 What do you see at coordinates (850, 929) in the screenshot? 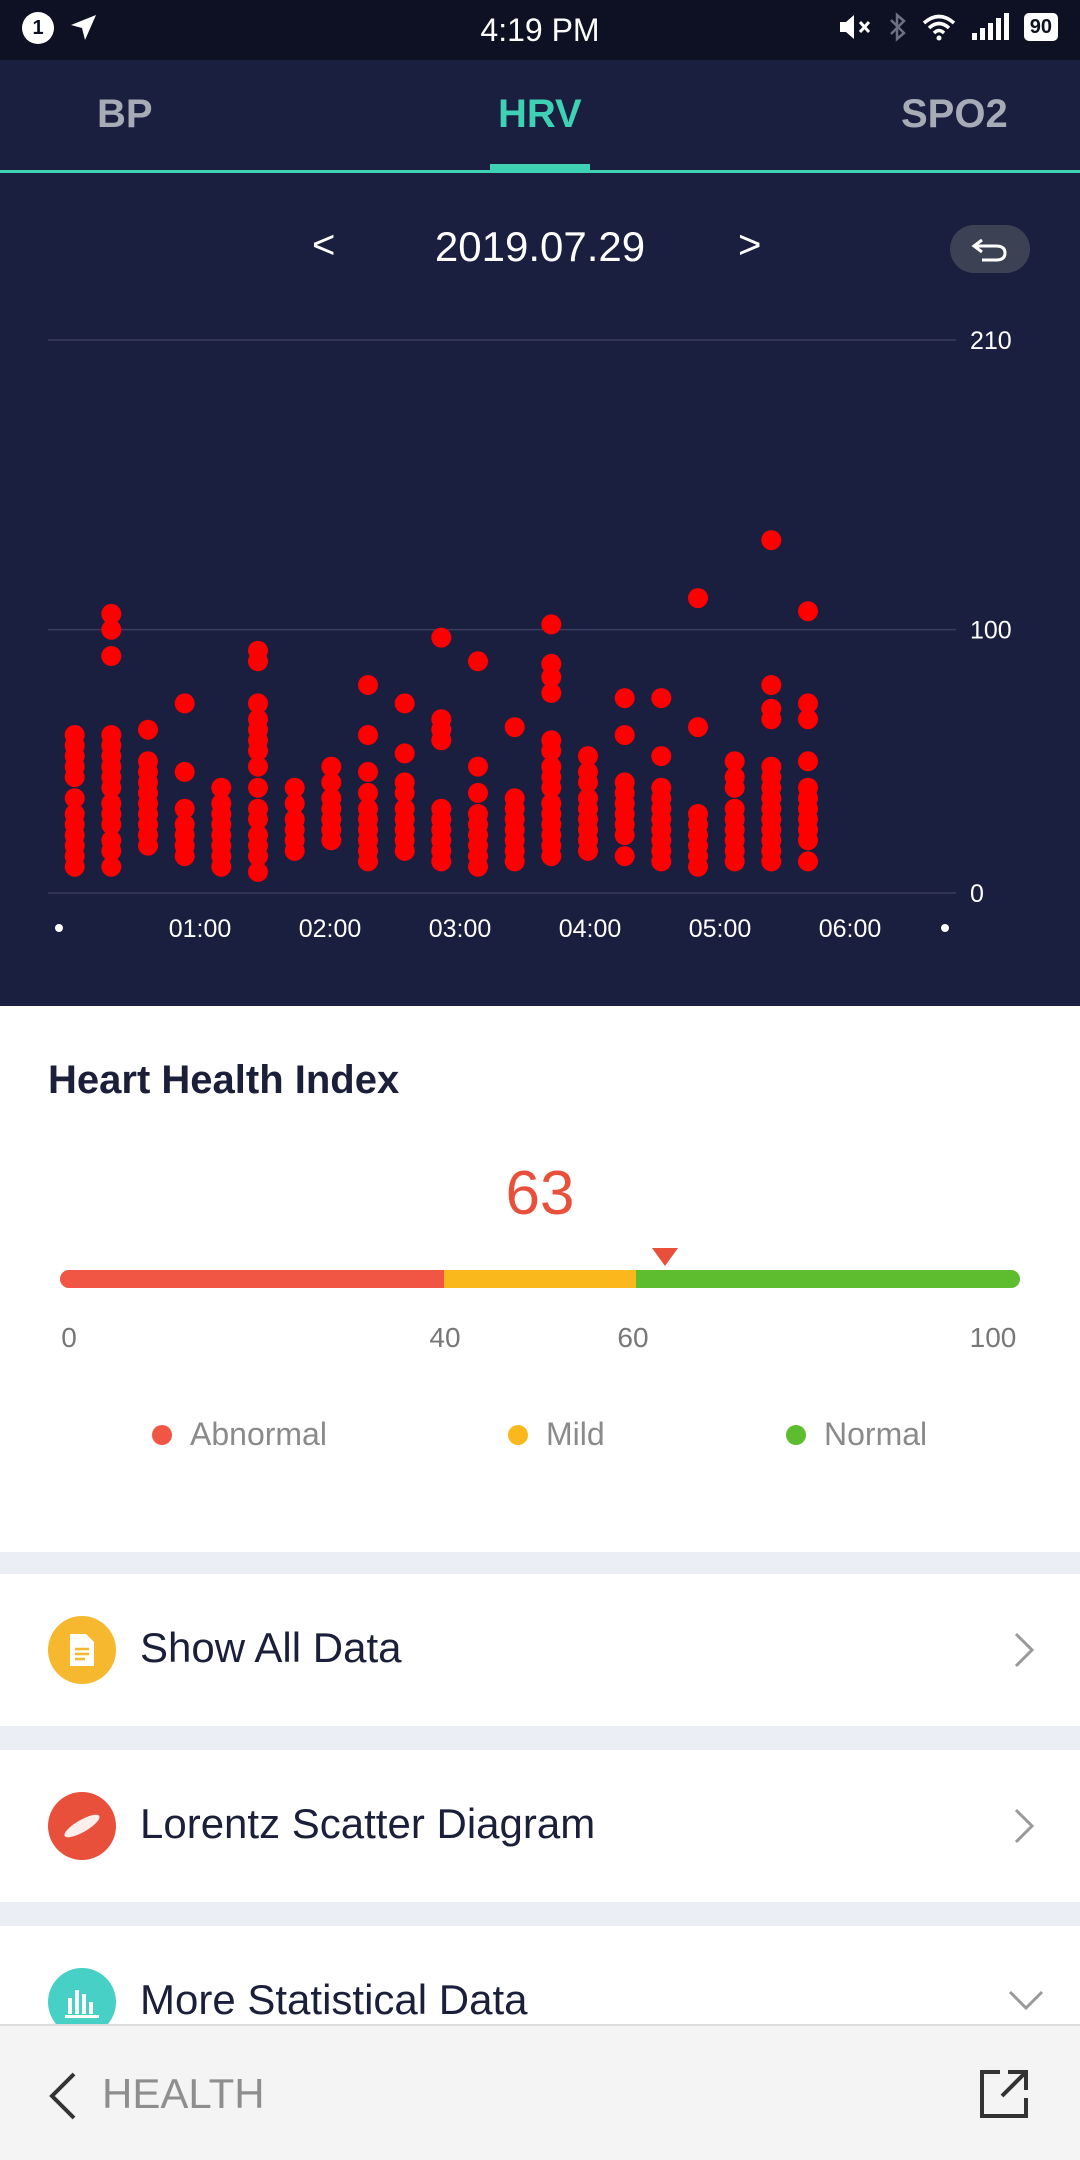
I see `x-tick-label: 06:00` at bounding box center [850, 929].